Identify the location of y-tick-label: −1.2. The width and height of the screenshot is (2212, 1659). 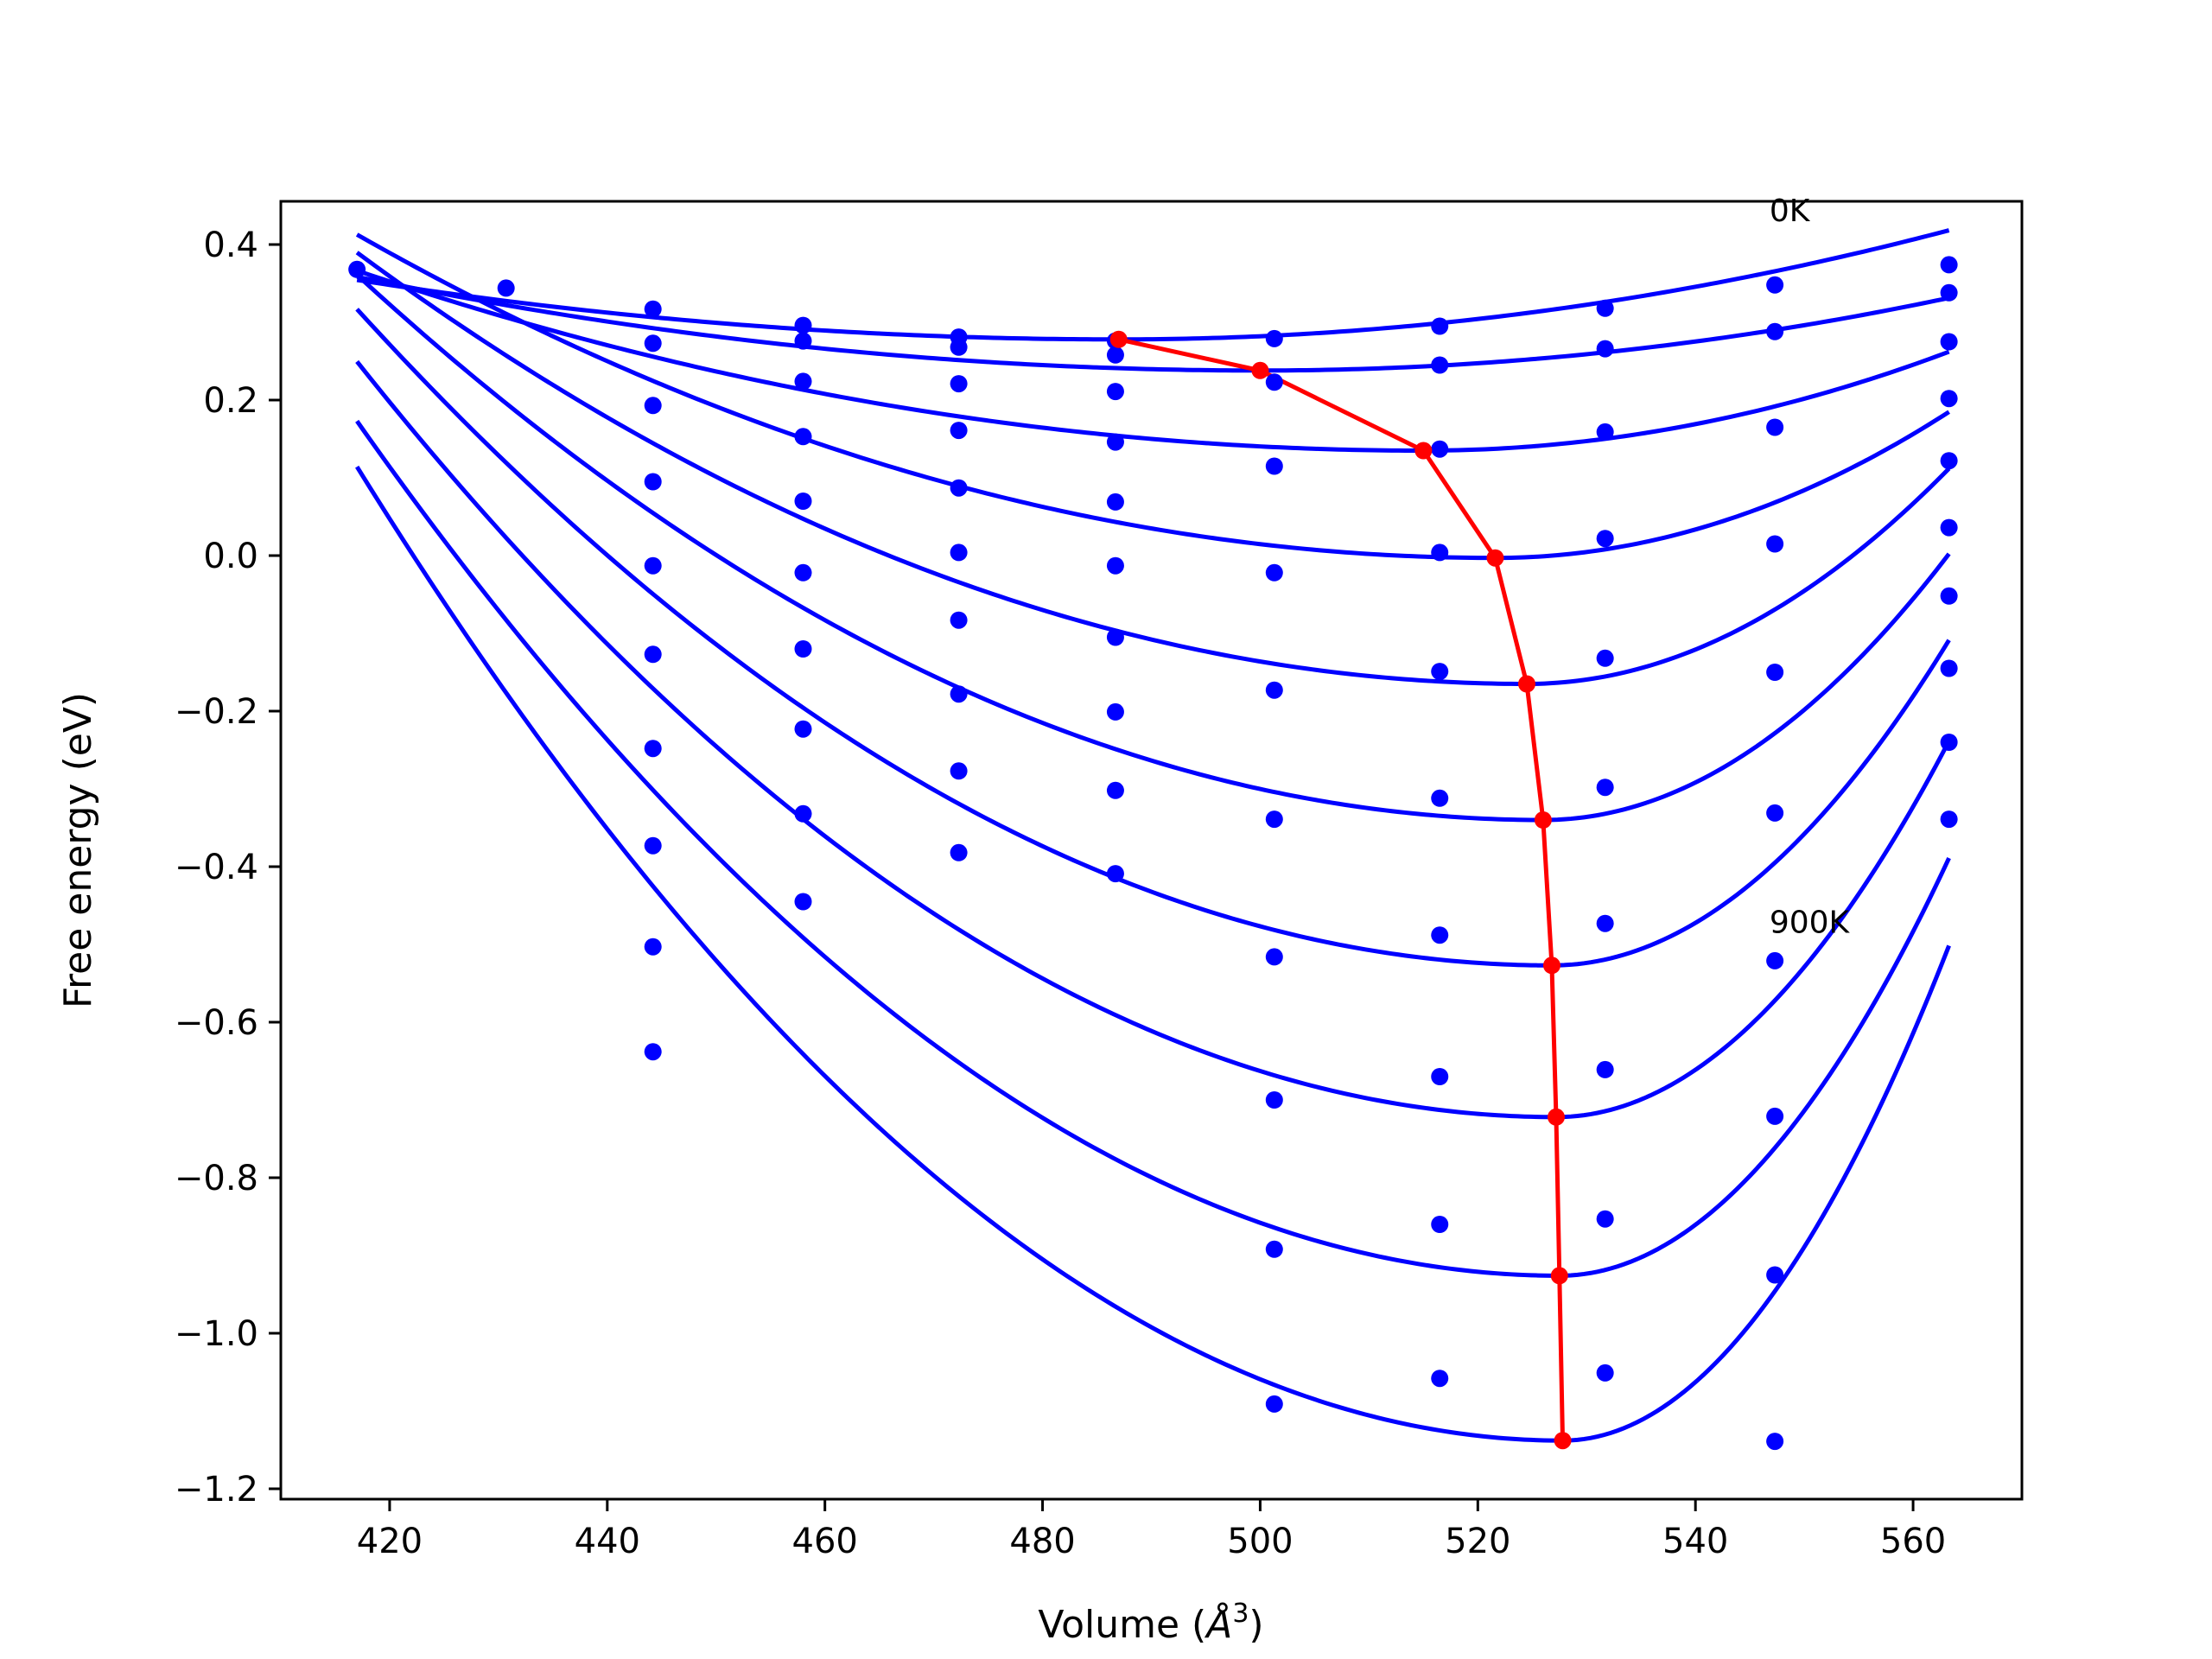
(216, 1490).